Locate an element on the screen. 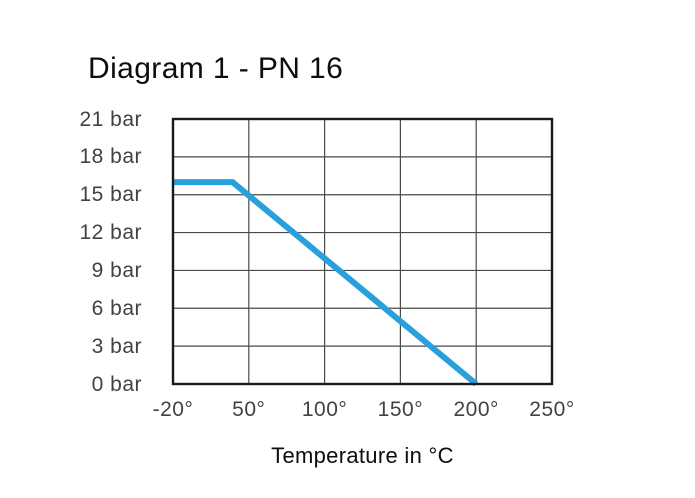  y-tick-label: 0 bar is located at coordinates (116, 384).